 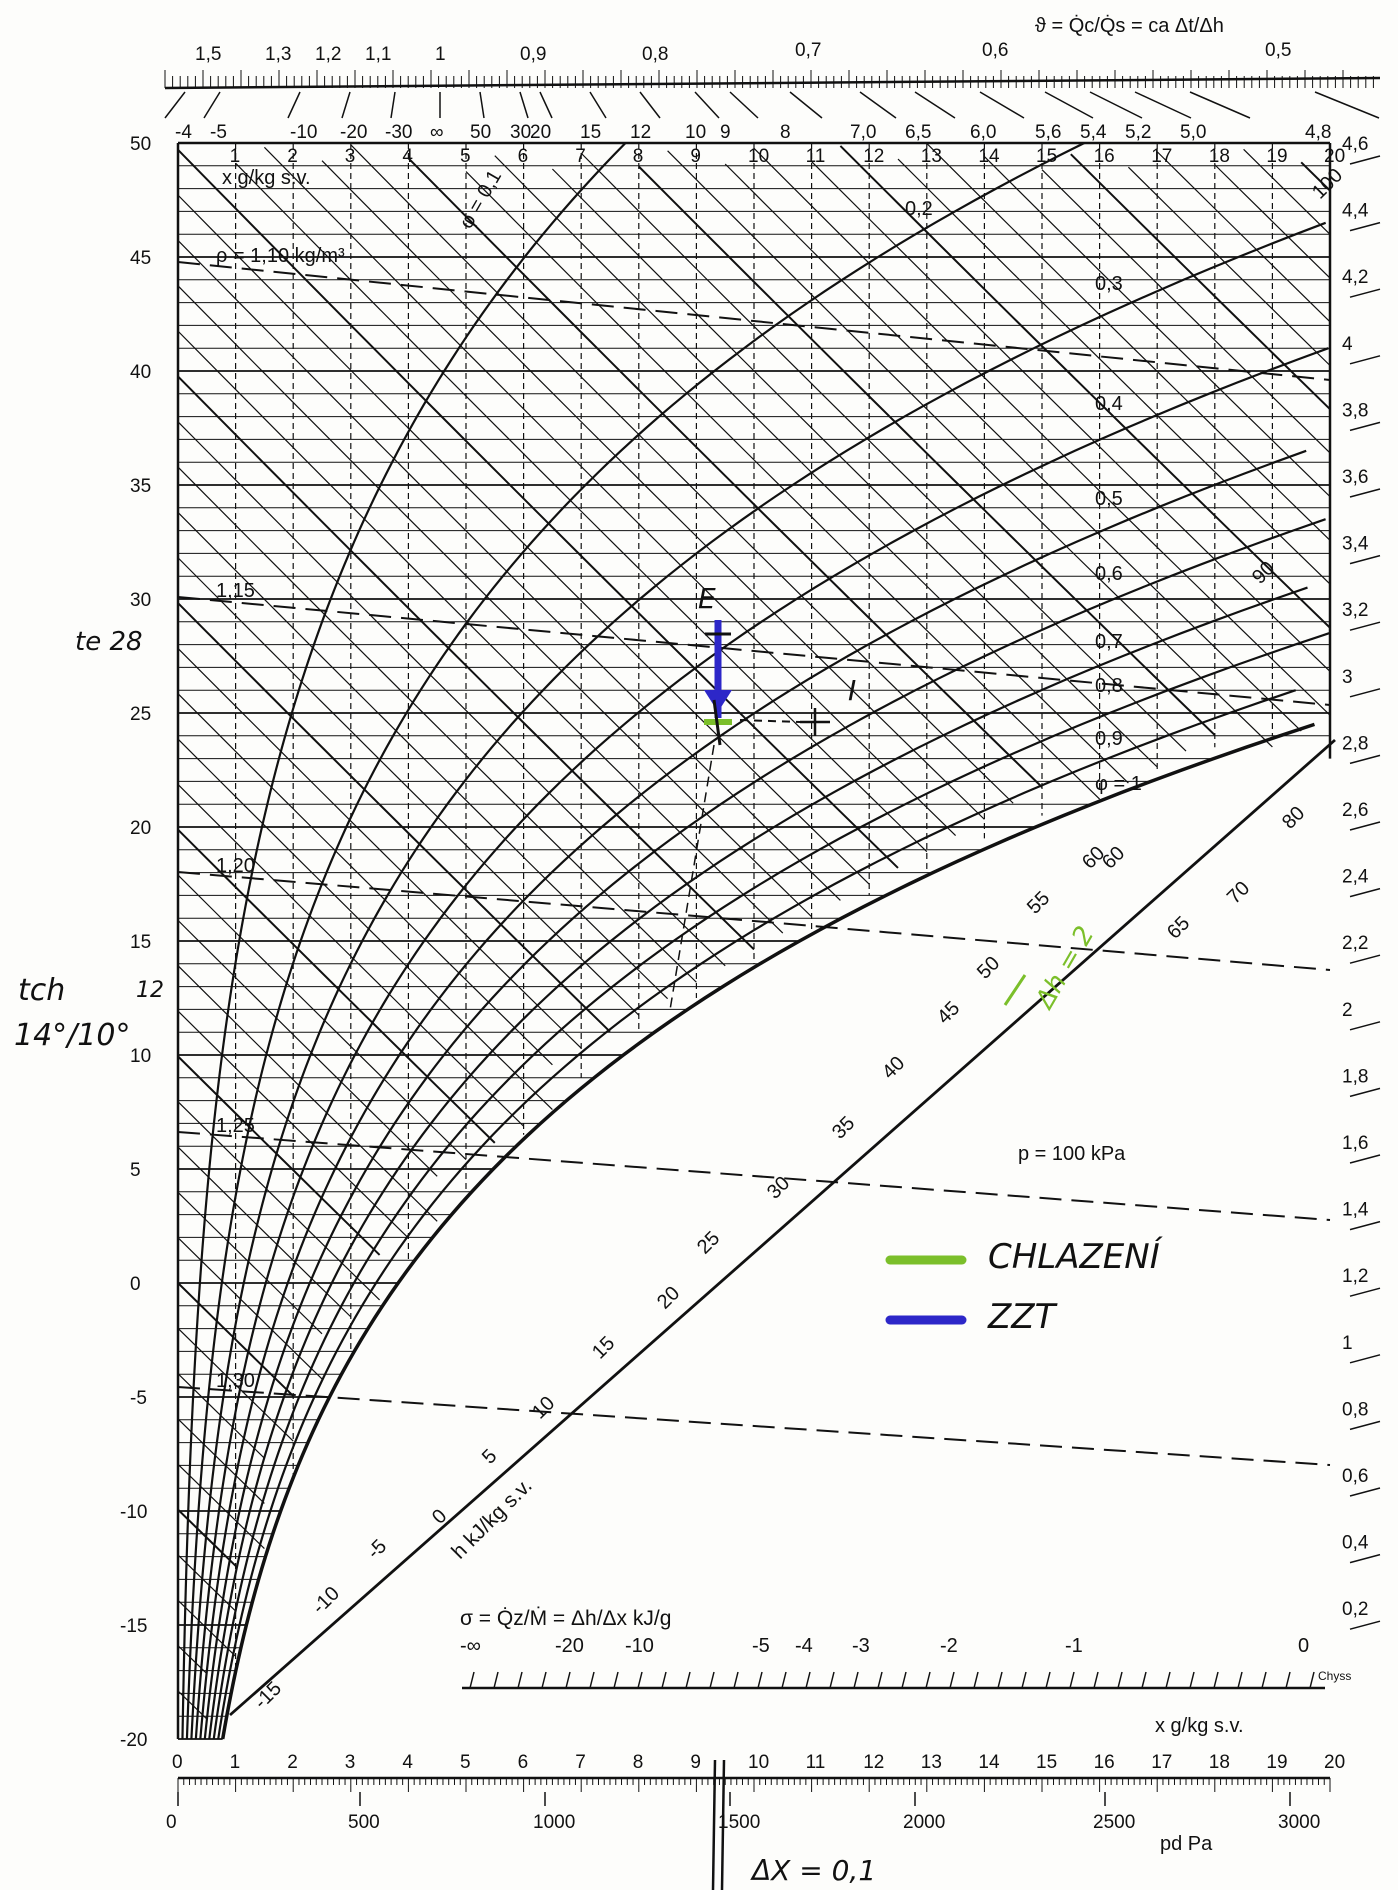 I want to click on temp-tick-label: 30, so click(x=140, y=600).